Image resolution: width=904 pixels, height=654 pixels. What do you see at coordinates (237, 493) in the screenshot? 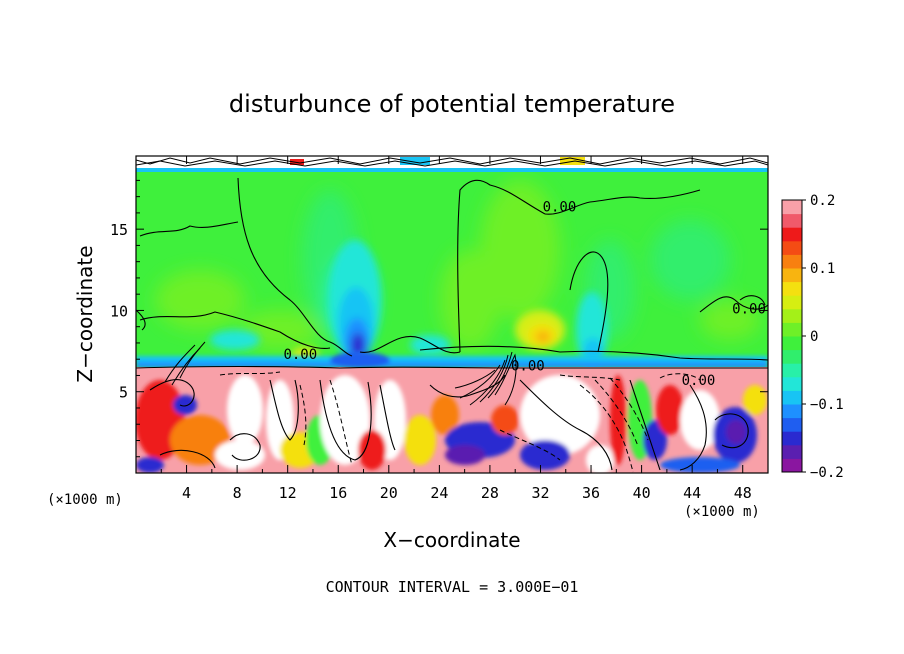
I see `x-tick-label: 8` at bounding box center [237, 493].